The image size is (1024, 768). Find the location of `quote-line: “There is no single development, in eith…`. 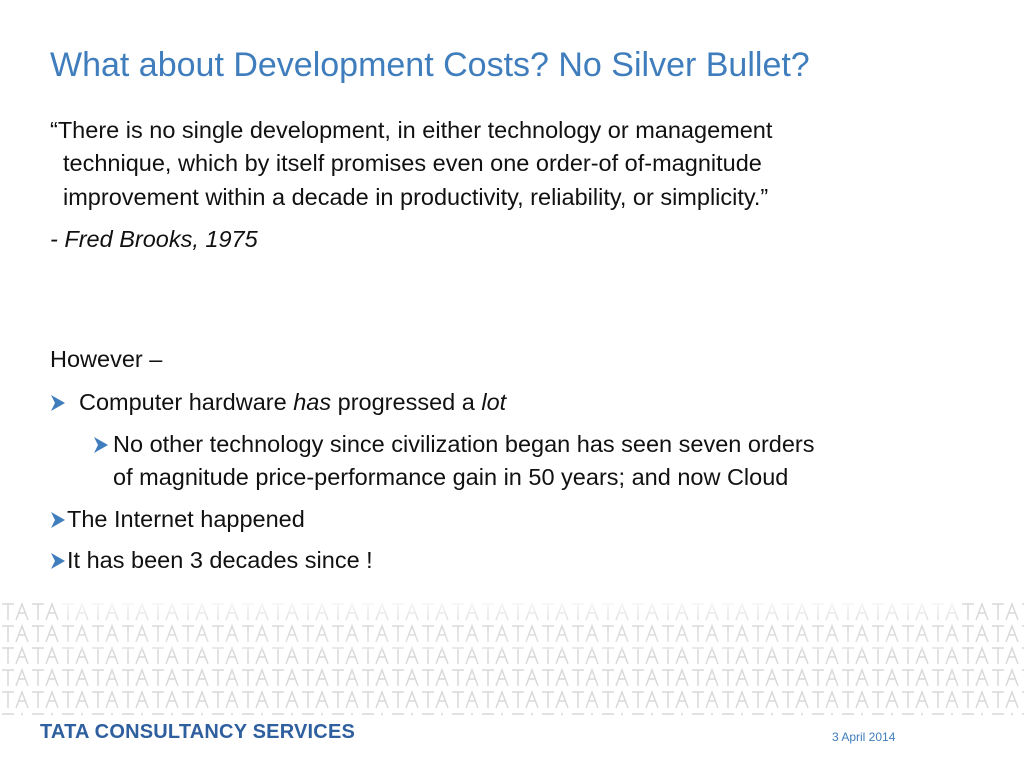

quote-line: “There is no single development, in eith… is located at coordinates (411, 130).